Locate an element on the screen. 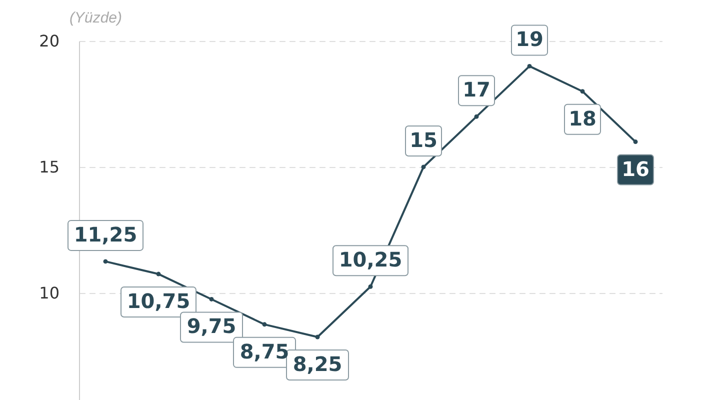 The image size is (715, 400). y-tick-label: 20 is located at coordinates (49, 41).